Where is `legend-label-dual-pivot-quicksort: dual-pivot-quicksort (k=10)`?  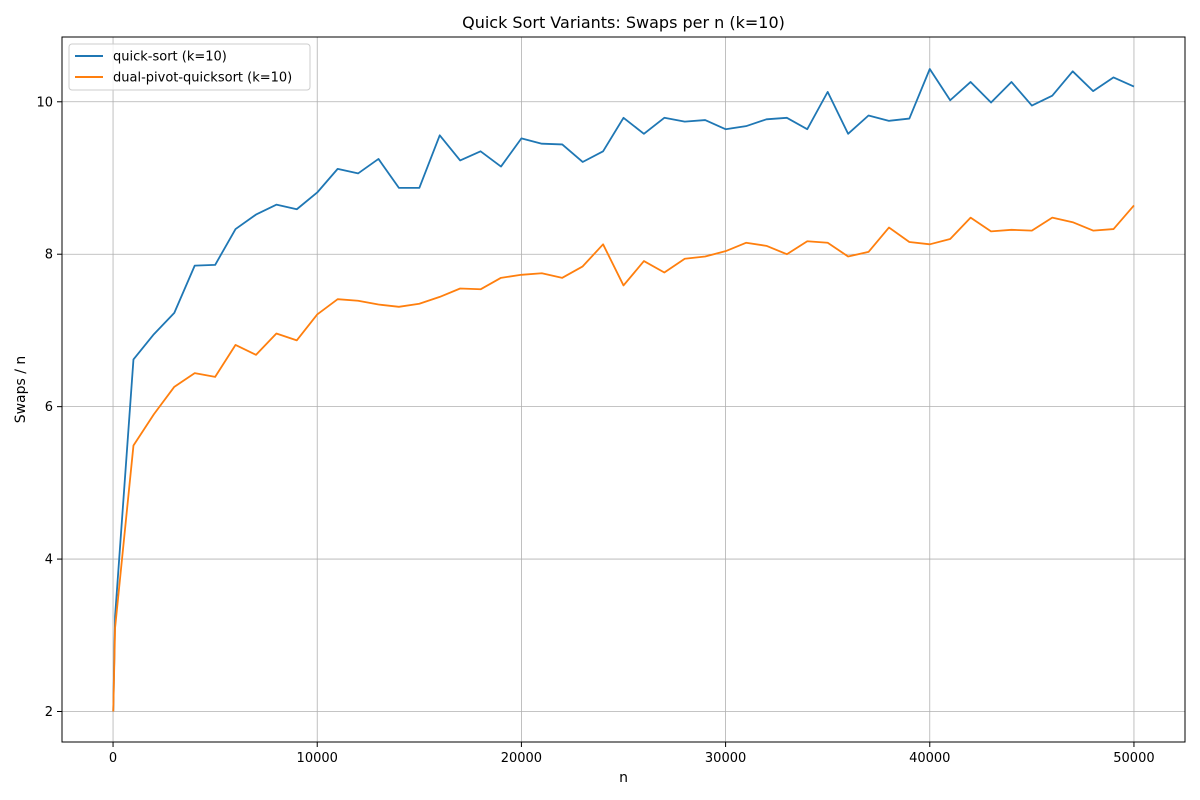 legend-label-dual-pivot-quicksort: dual-pivot-quicksort (k=10) is located at coordinates (202, 78).